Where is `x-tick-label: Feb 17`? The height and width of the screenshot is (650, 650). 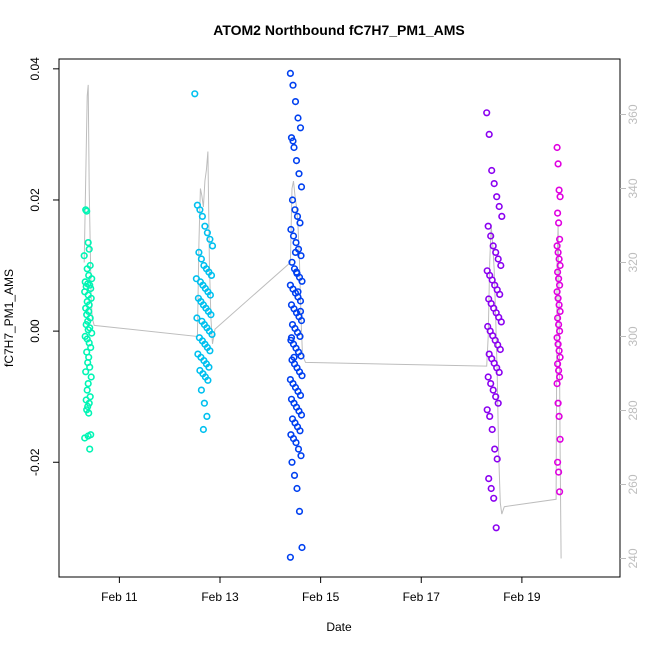
x-tick-label: Feb 17 is located at coordinates (422, 597).